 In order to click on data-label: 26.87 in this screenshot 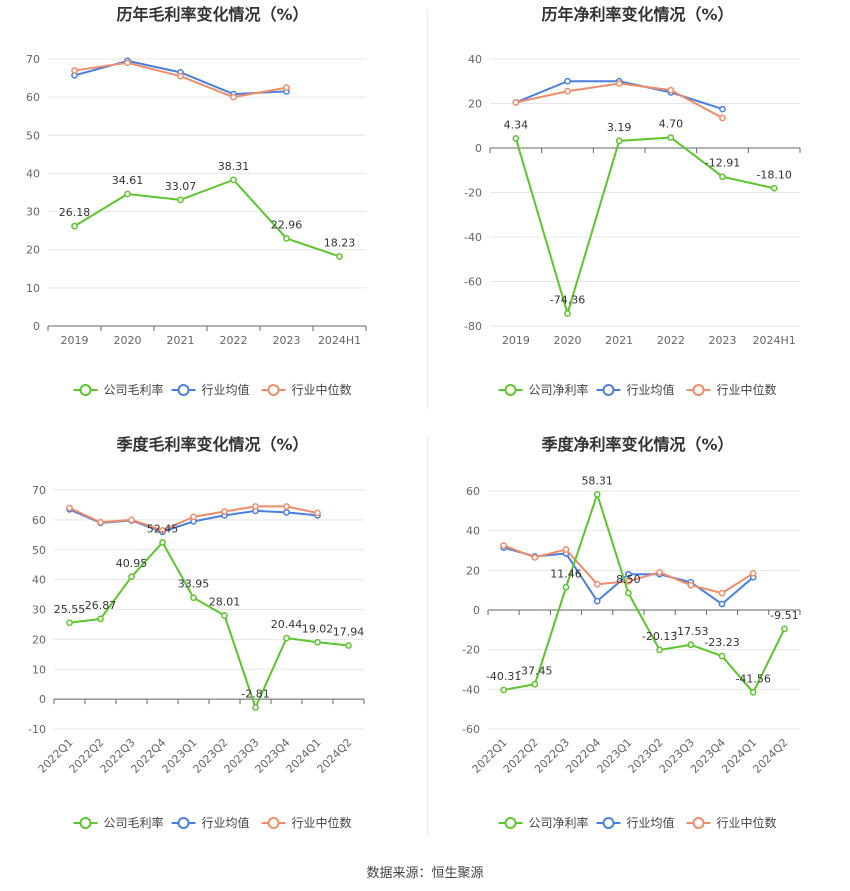, I will do `click(101, 605)`.